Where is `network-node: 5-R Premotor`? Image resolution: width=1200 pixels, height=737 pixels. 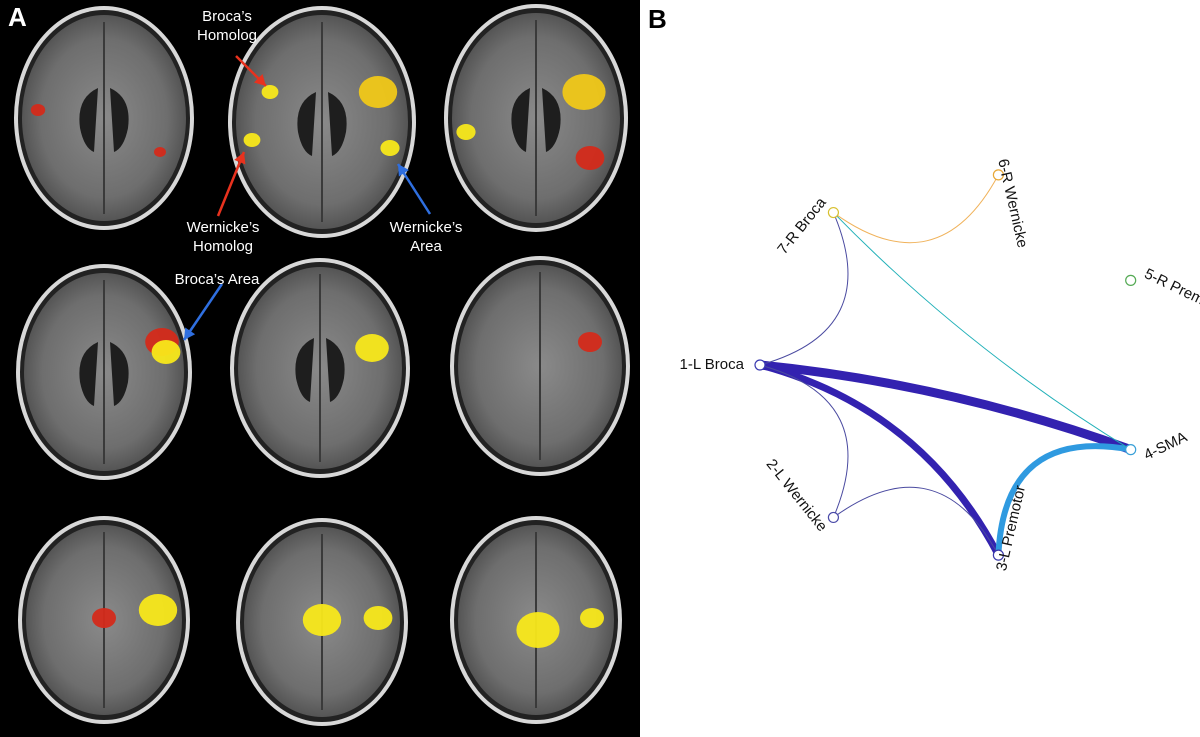 network-node: 5-R Premotor is located at coordinates (1162, 292).